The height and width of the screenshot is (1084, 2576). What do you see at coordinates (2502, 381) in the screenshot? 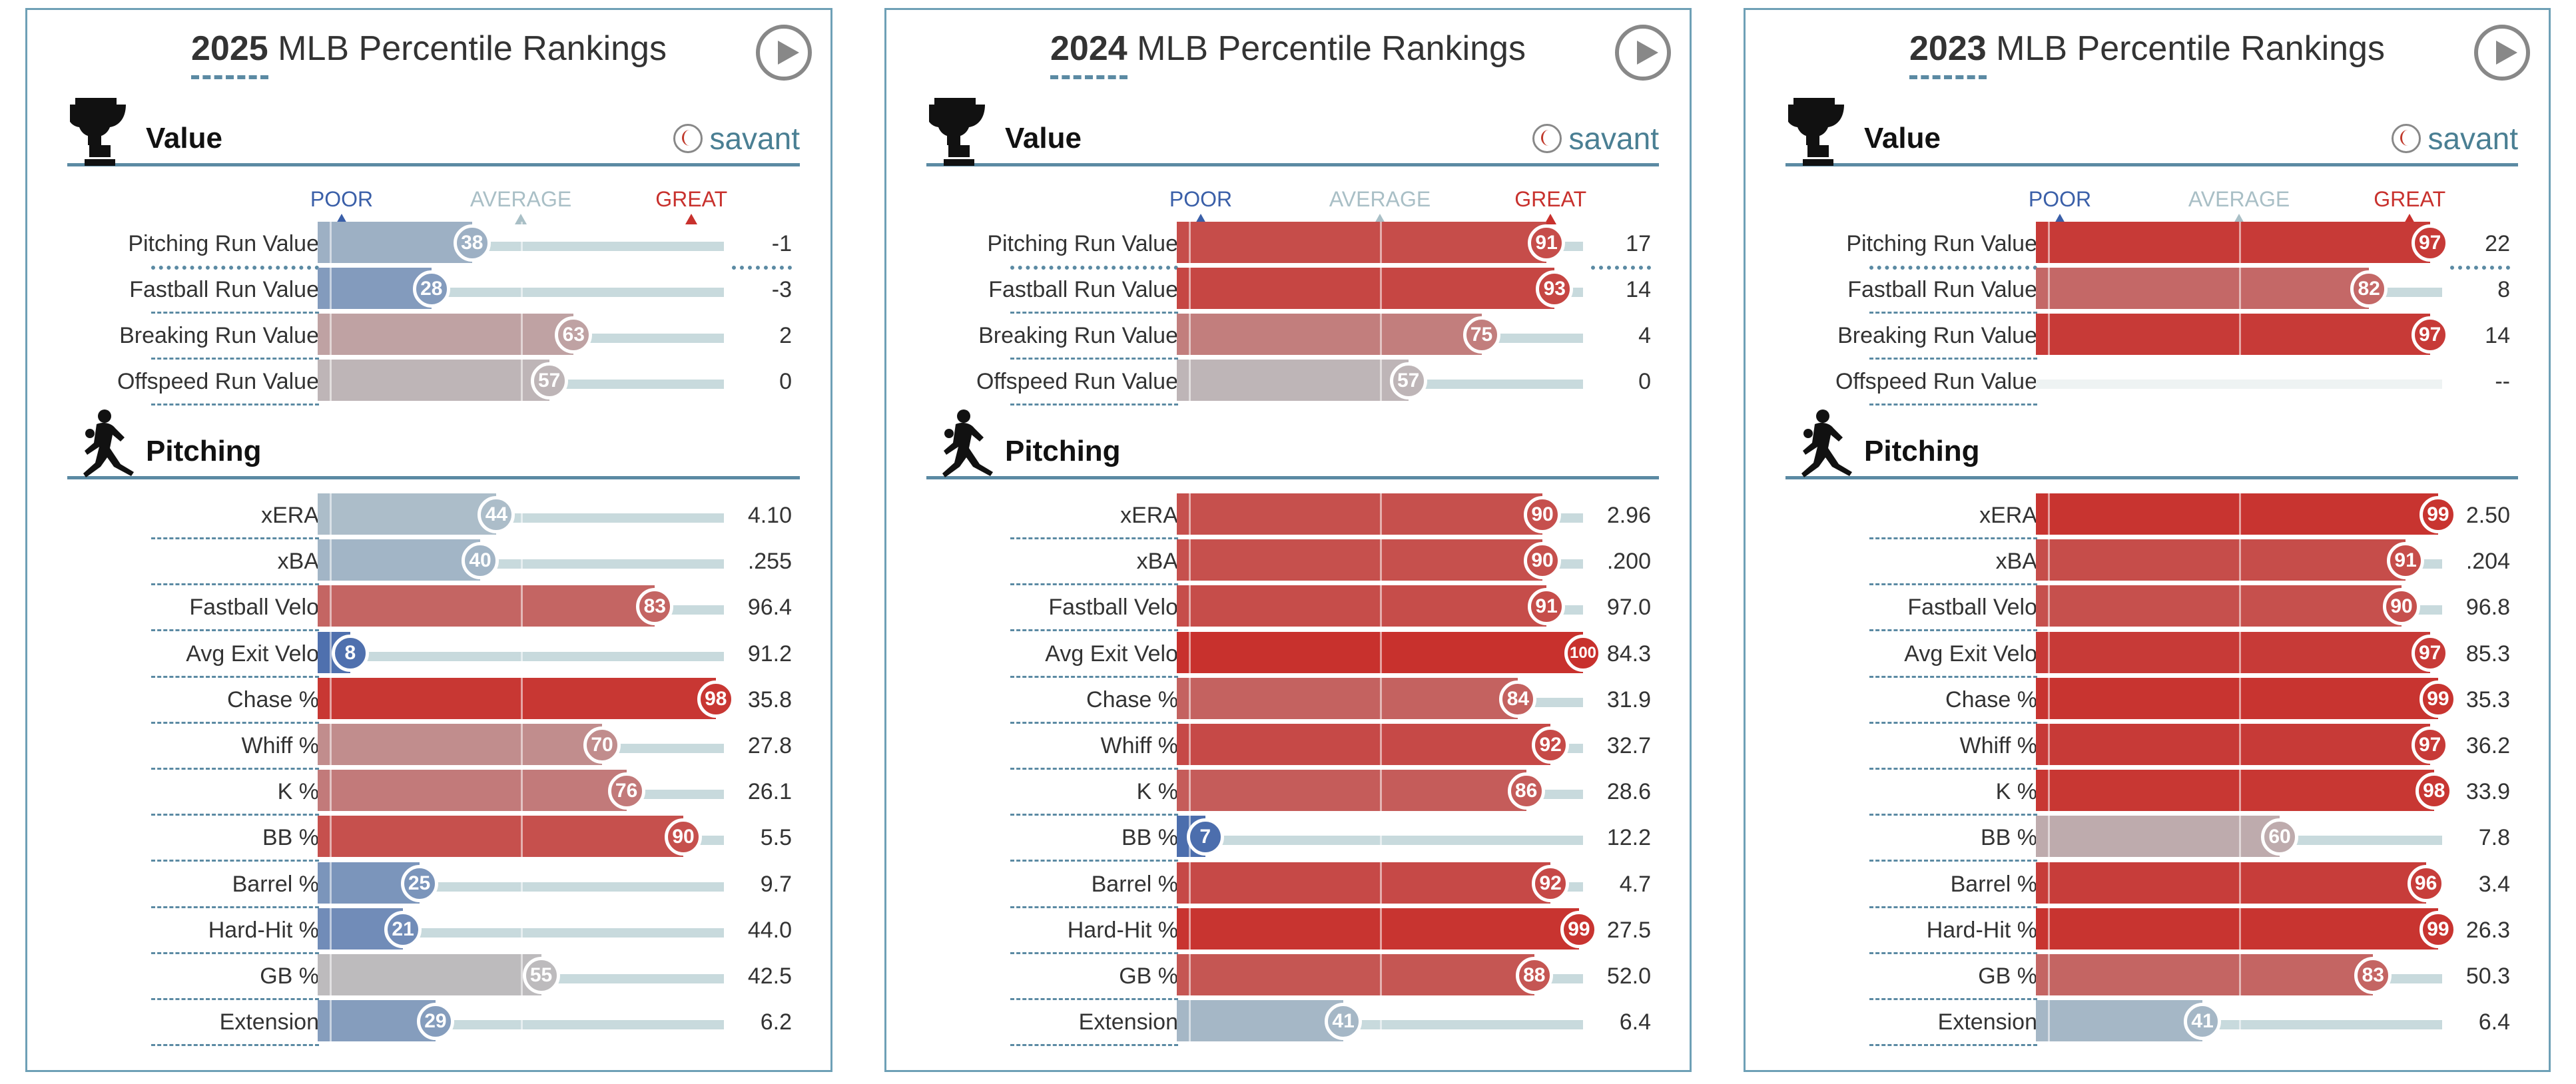
I see `metric-value: --` at bounding box center [2502, 381].